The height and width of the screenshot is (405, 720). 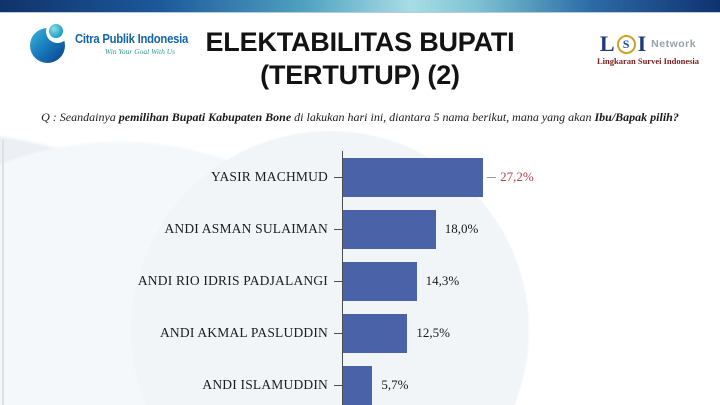 What do you see at coordinates (269, 176) in the screenshot?
I see `category-label: YASIR MACHMUD` at bounding box center [269, 176].